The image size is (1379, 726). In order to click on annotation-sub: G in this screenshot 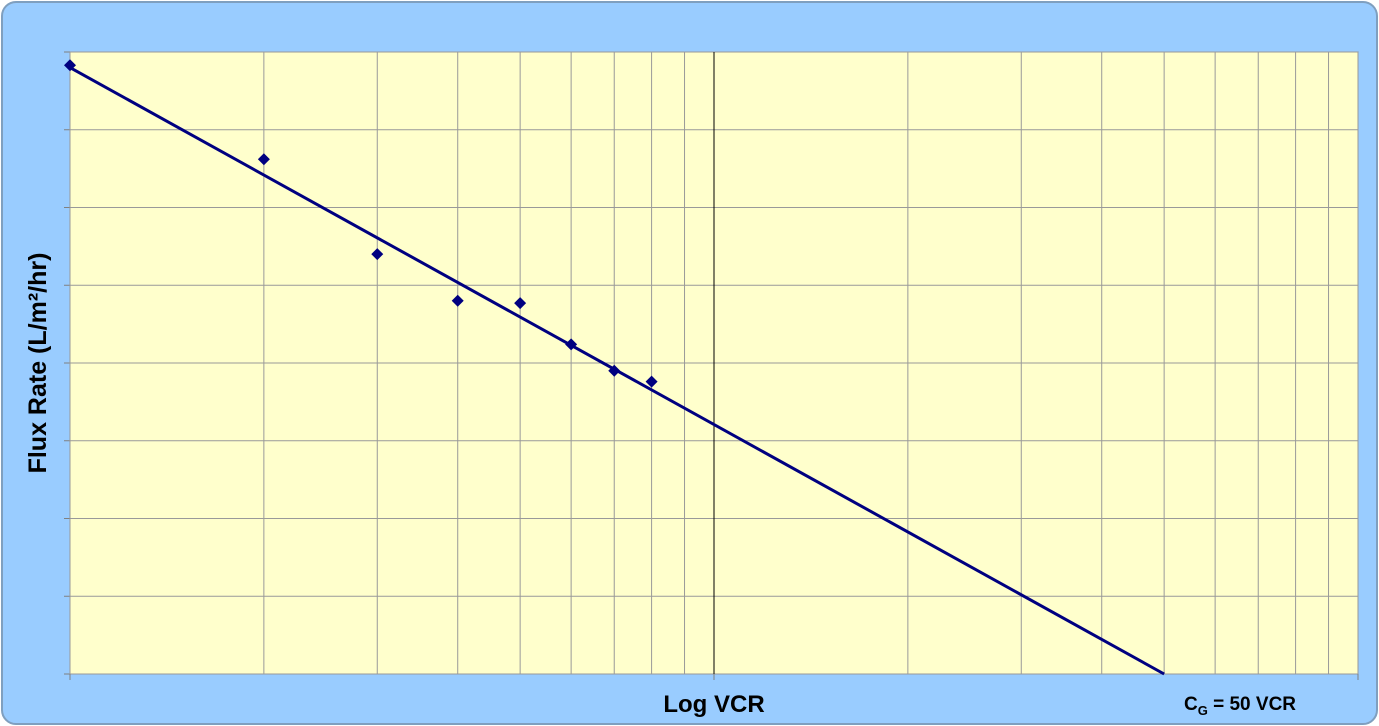, I will do `click(1203, 710)`.